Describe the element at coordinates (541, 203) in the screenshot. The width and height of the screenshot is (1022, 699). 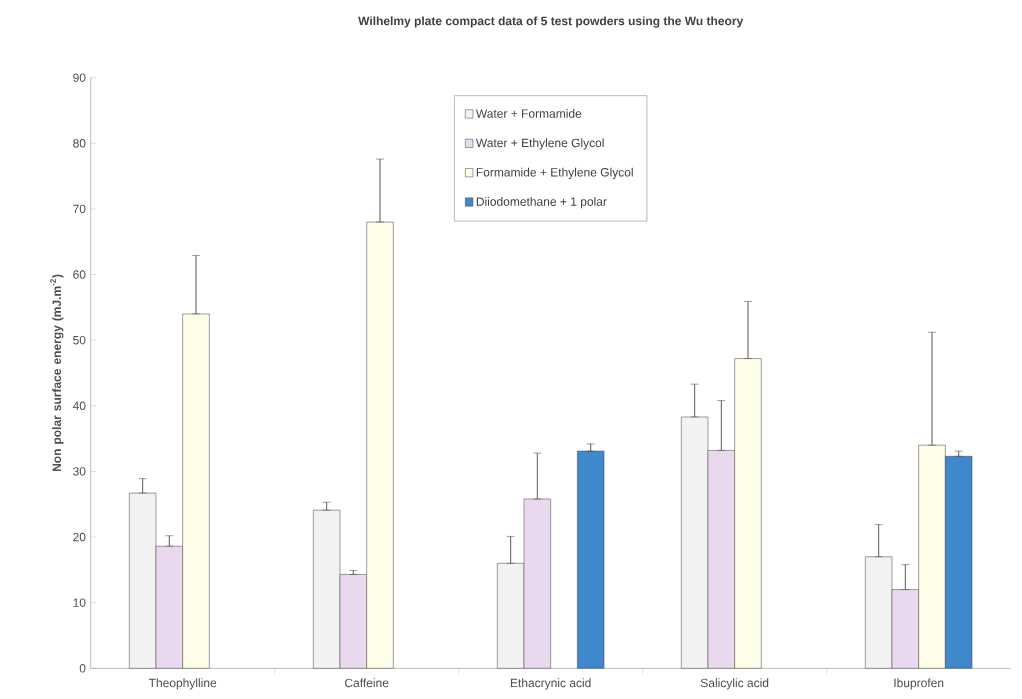
I see `legend-label: Diiodomethane + 1 polar` at that location.